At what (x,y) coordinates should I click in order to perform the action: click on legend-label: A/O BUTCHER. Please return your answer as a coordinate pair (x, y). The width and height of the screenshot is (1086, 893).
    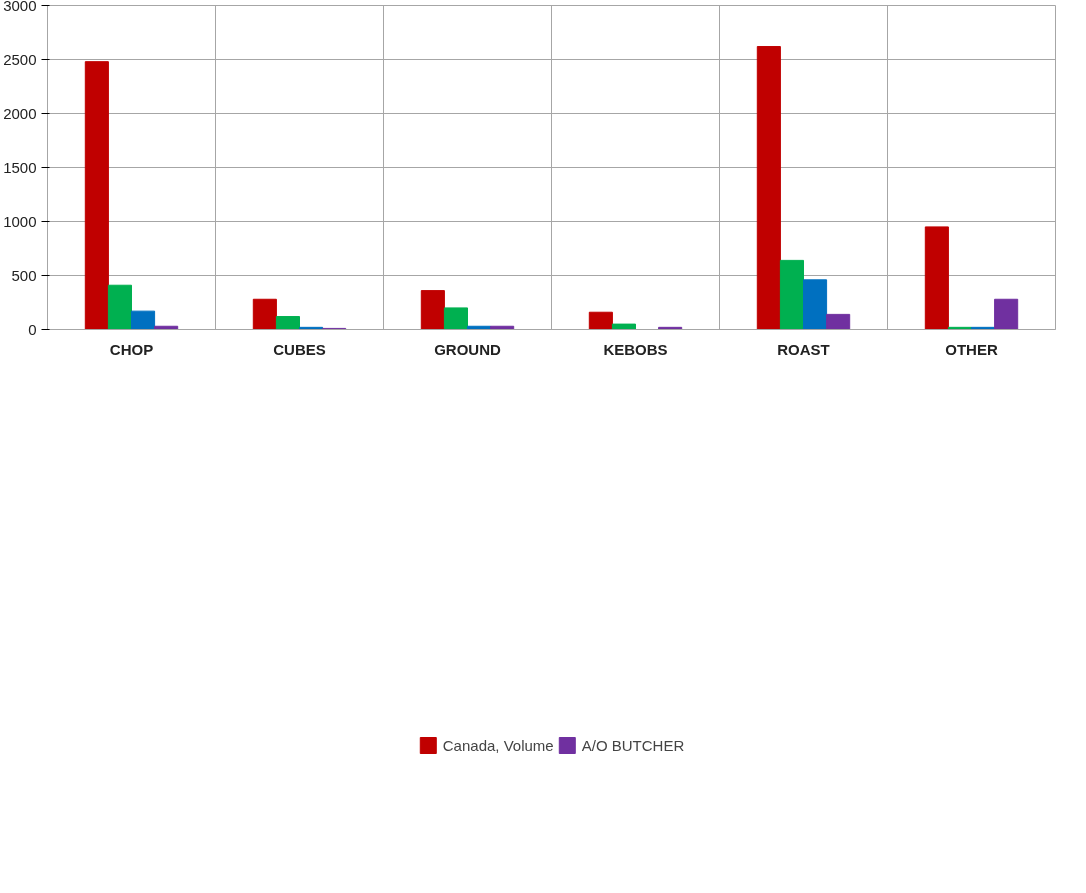
    Looking at the image, I should click on (633, 745).